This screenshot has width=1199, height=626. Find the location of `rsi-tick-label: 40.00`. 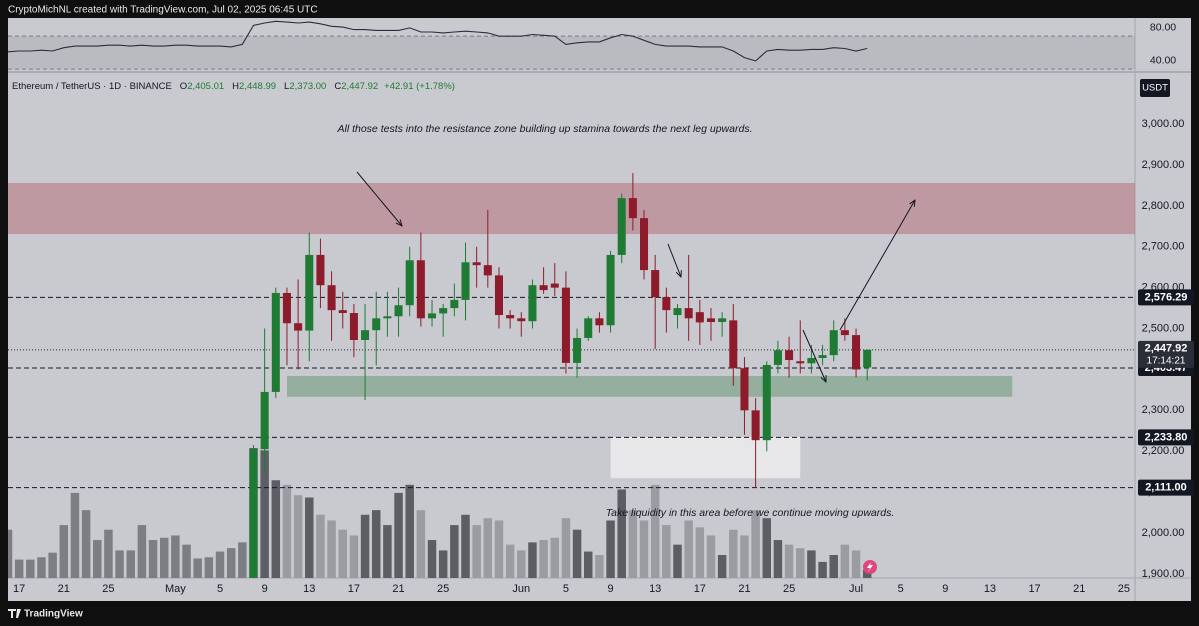

rsi-tick-label: 40.00 is located at coordinates (1163, 61).